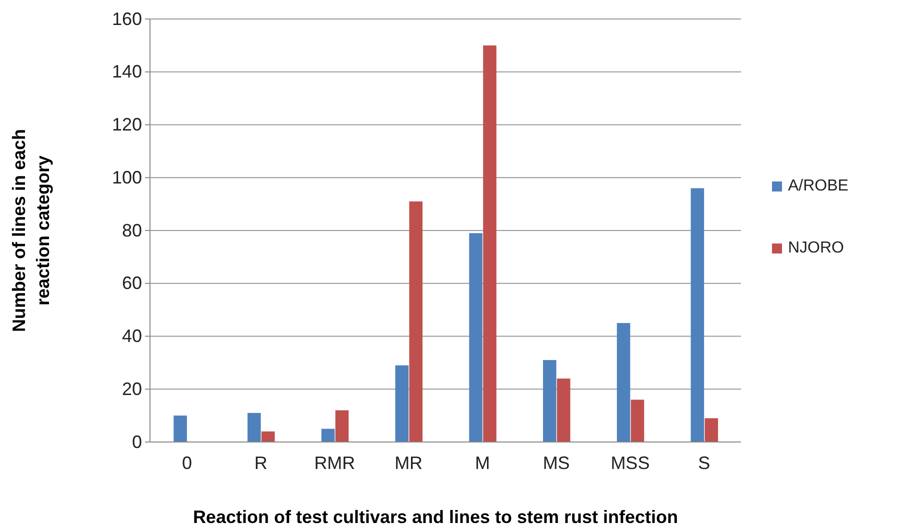  I want to click on x-tick-label: MS, so click(556, 462).